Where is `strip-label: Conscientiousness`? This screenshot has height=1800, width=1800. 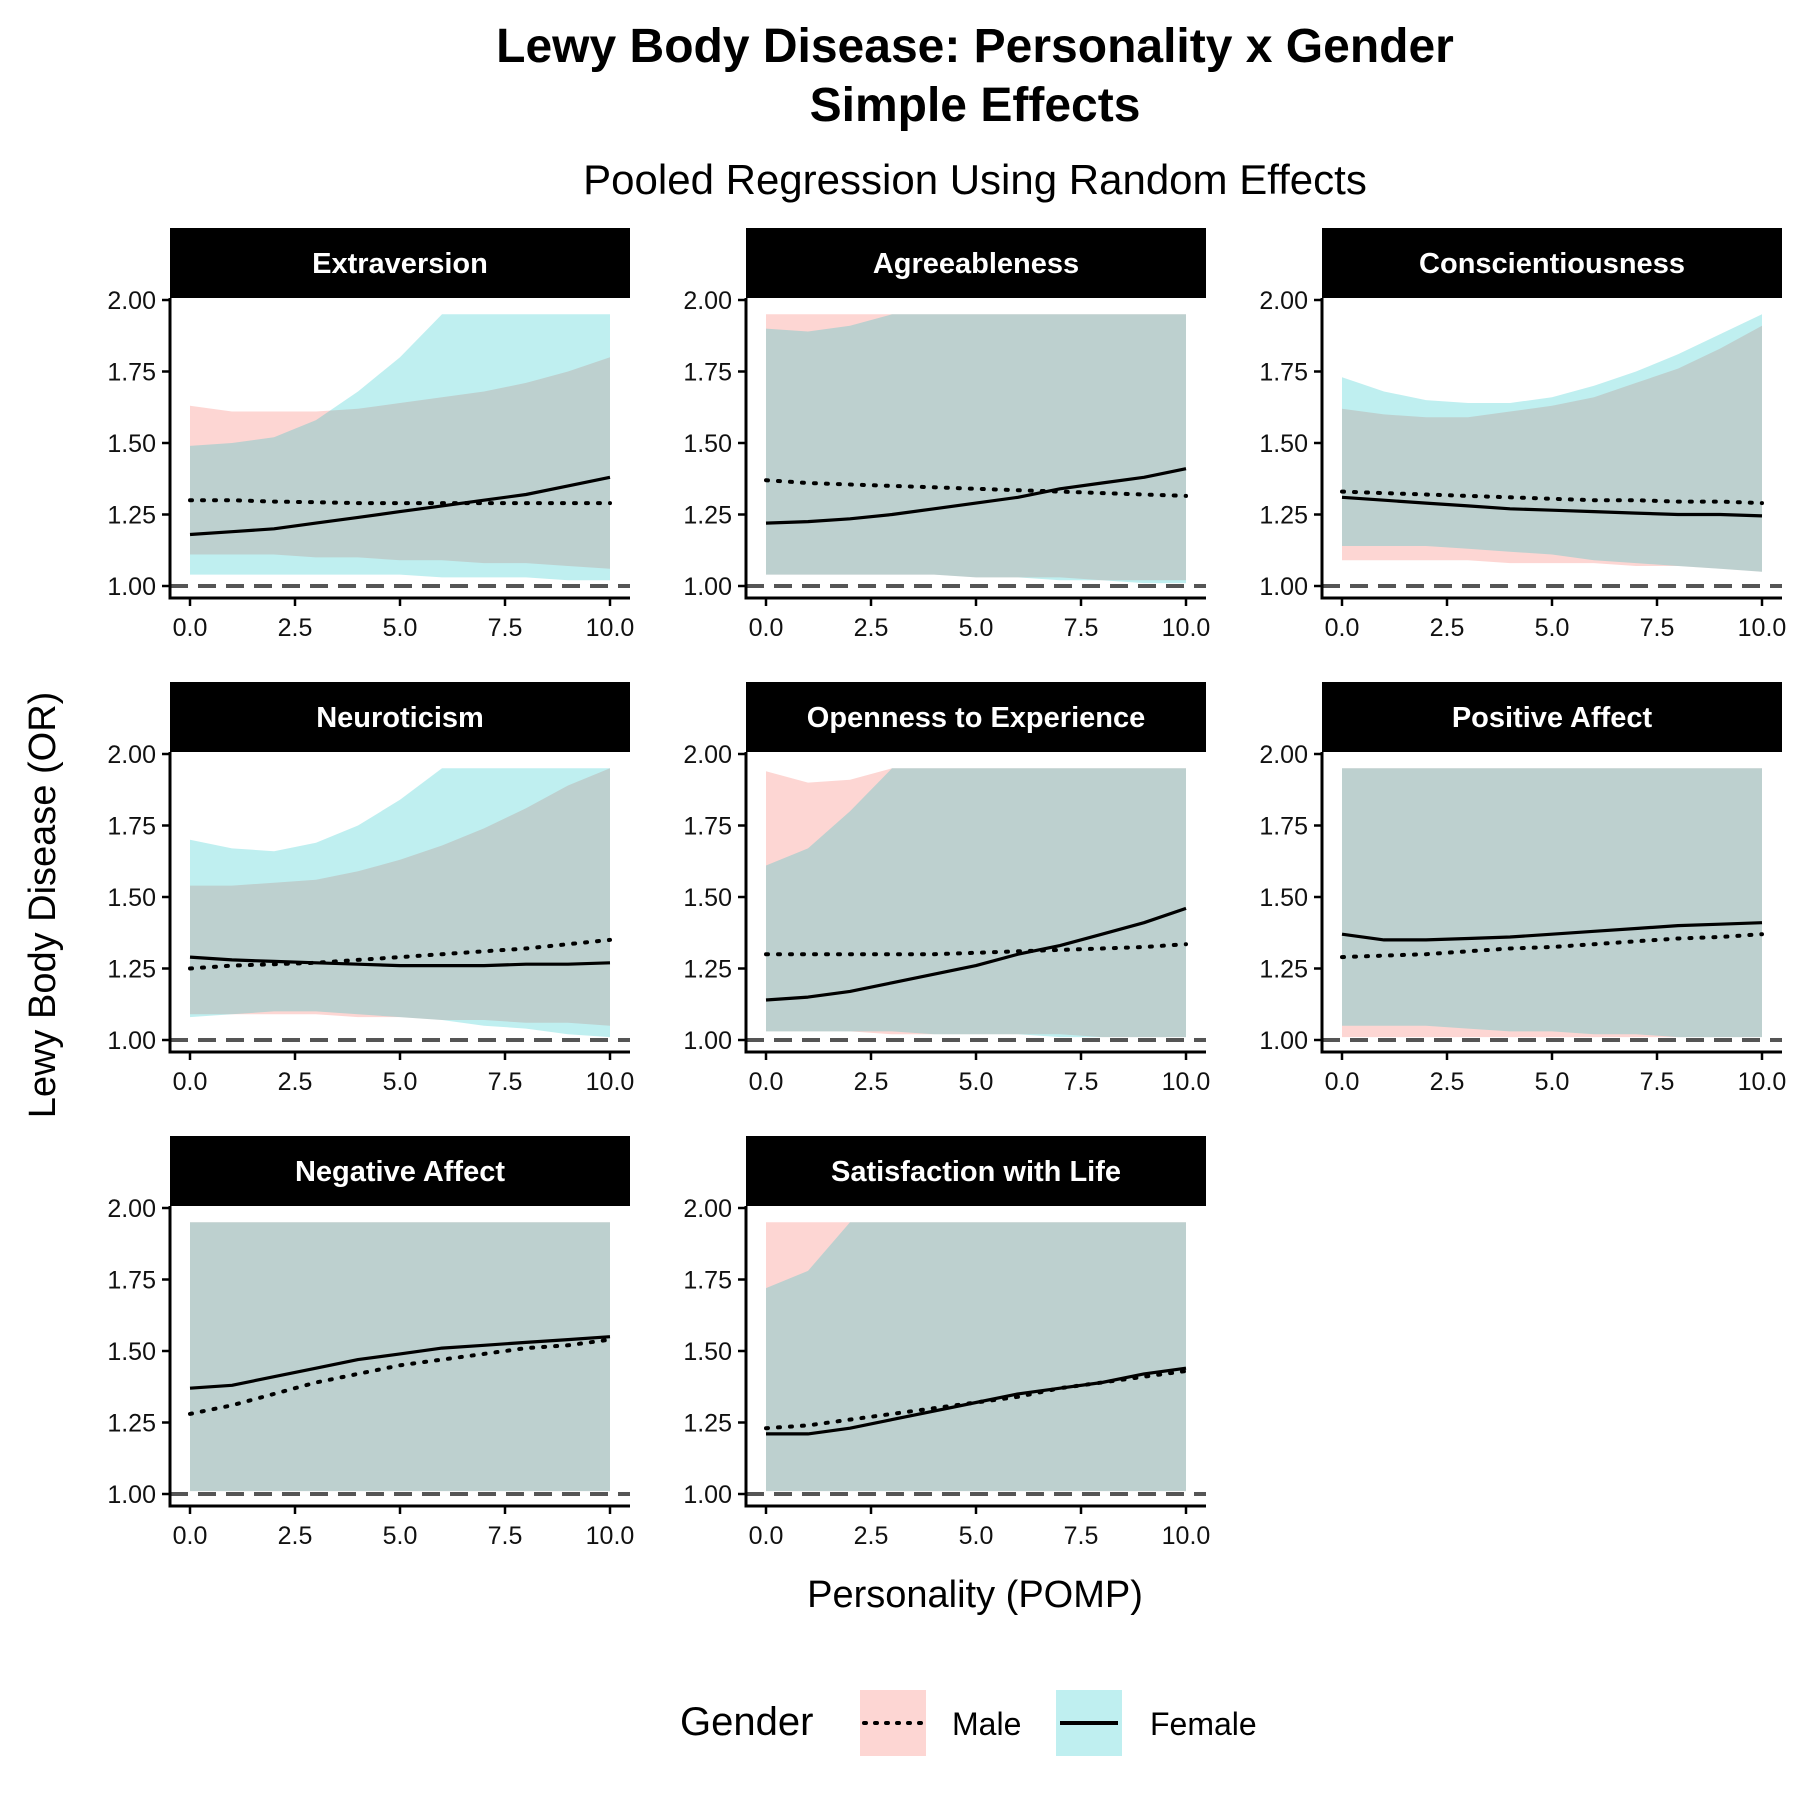 strip-label: Conscientiousness is located at coordinates (1552, 264).